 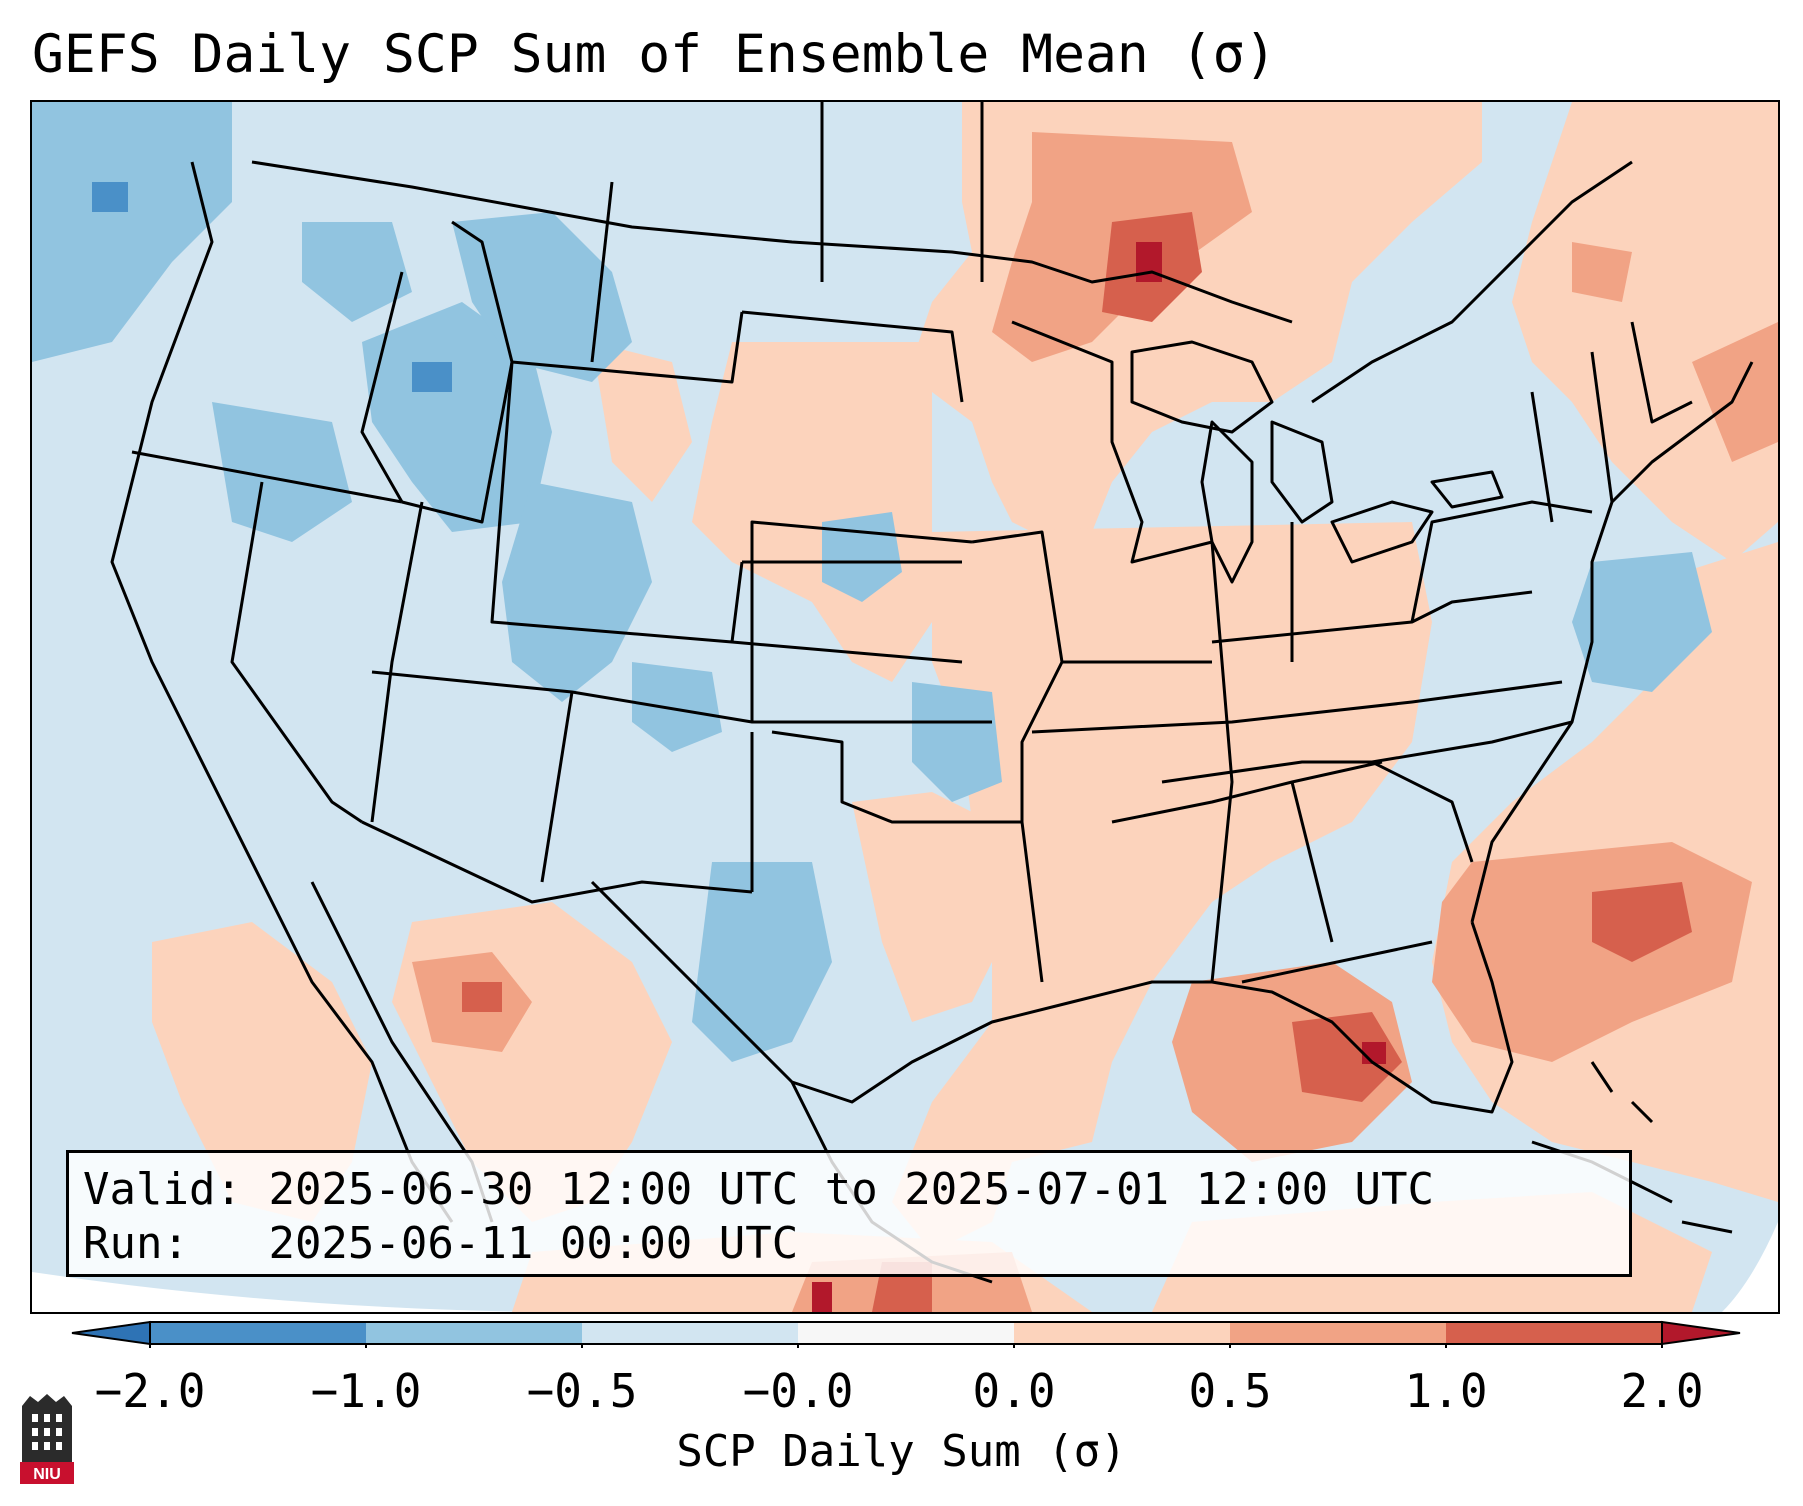 What do you see at coordinates (1662, 1391) in the screenshot?
I see `colorbar-tick-label: 2.0` at bounding box center [1662, 1391].